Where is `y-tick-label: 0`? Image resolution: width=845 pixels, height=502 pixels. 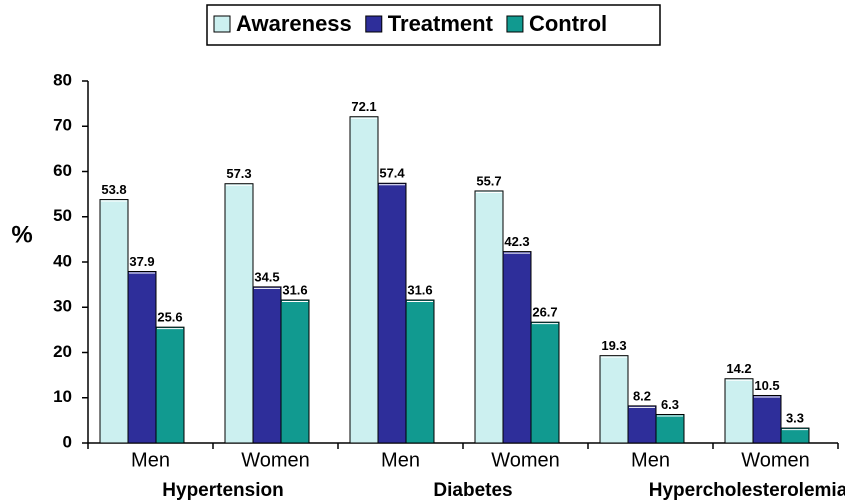
y-tick-label: 0 is located at coordinates (67, 441).